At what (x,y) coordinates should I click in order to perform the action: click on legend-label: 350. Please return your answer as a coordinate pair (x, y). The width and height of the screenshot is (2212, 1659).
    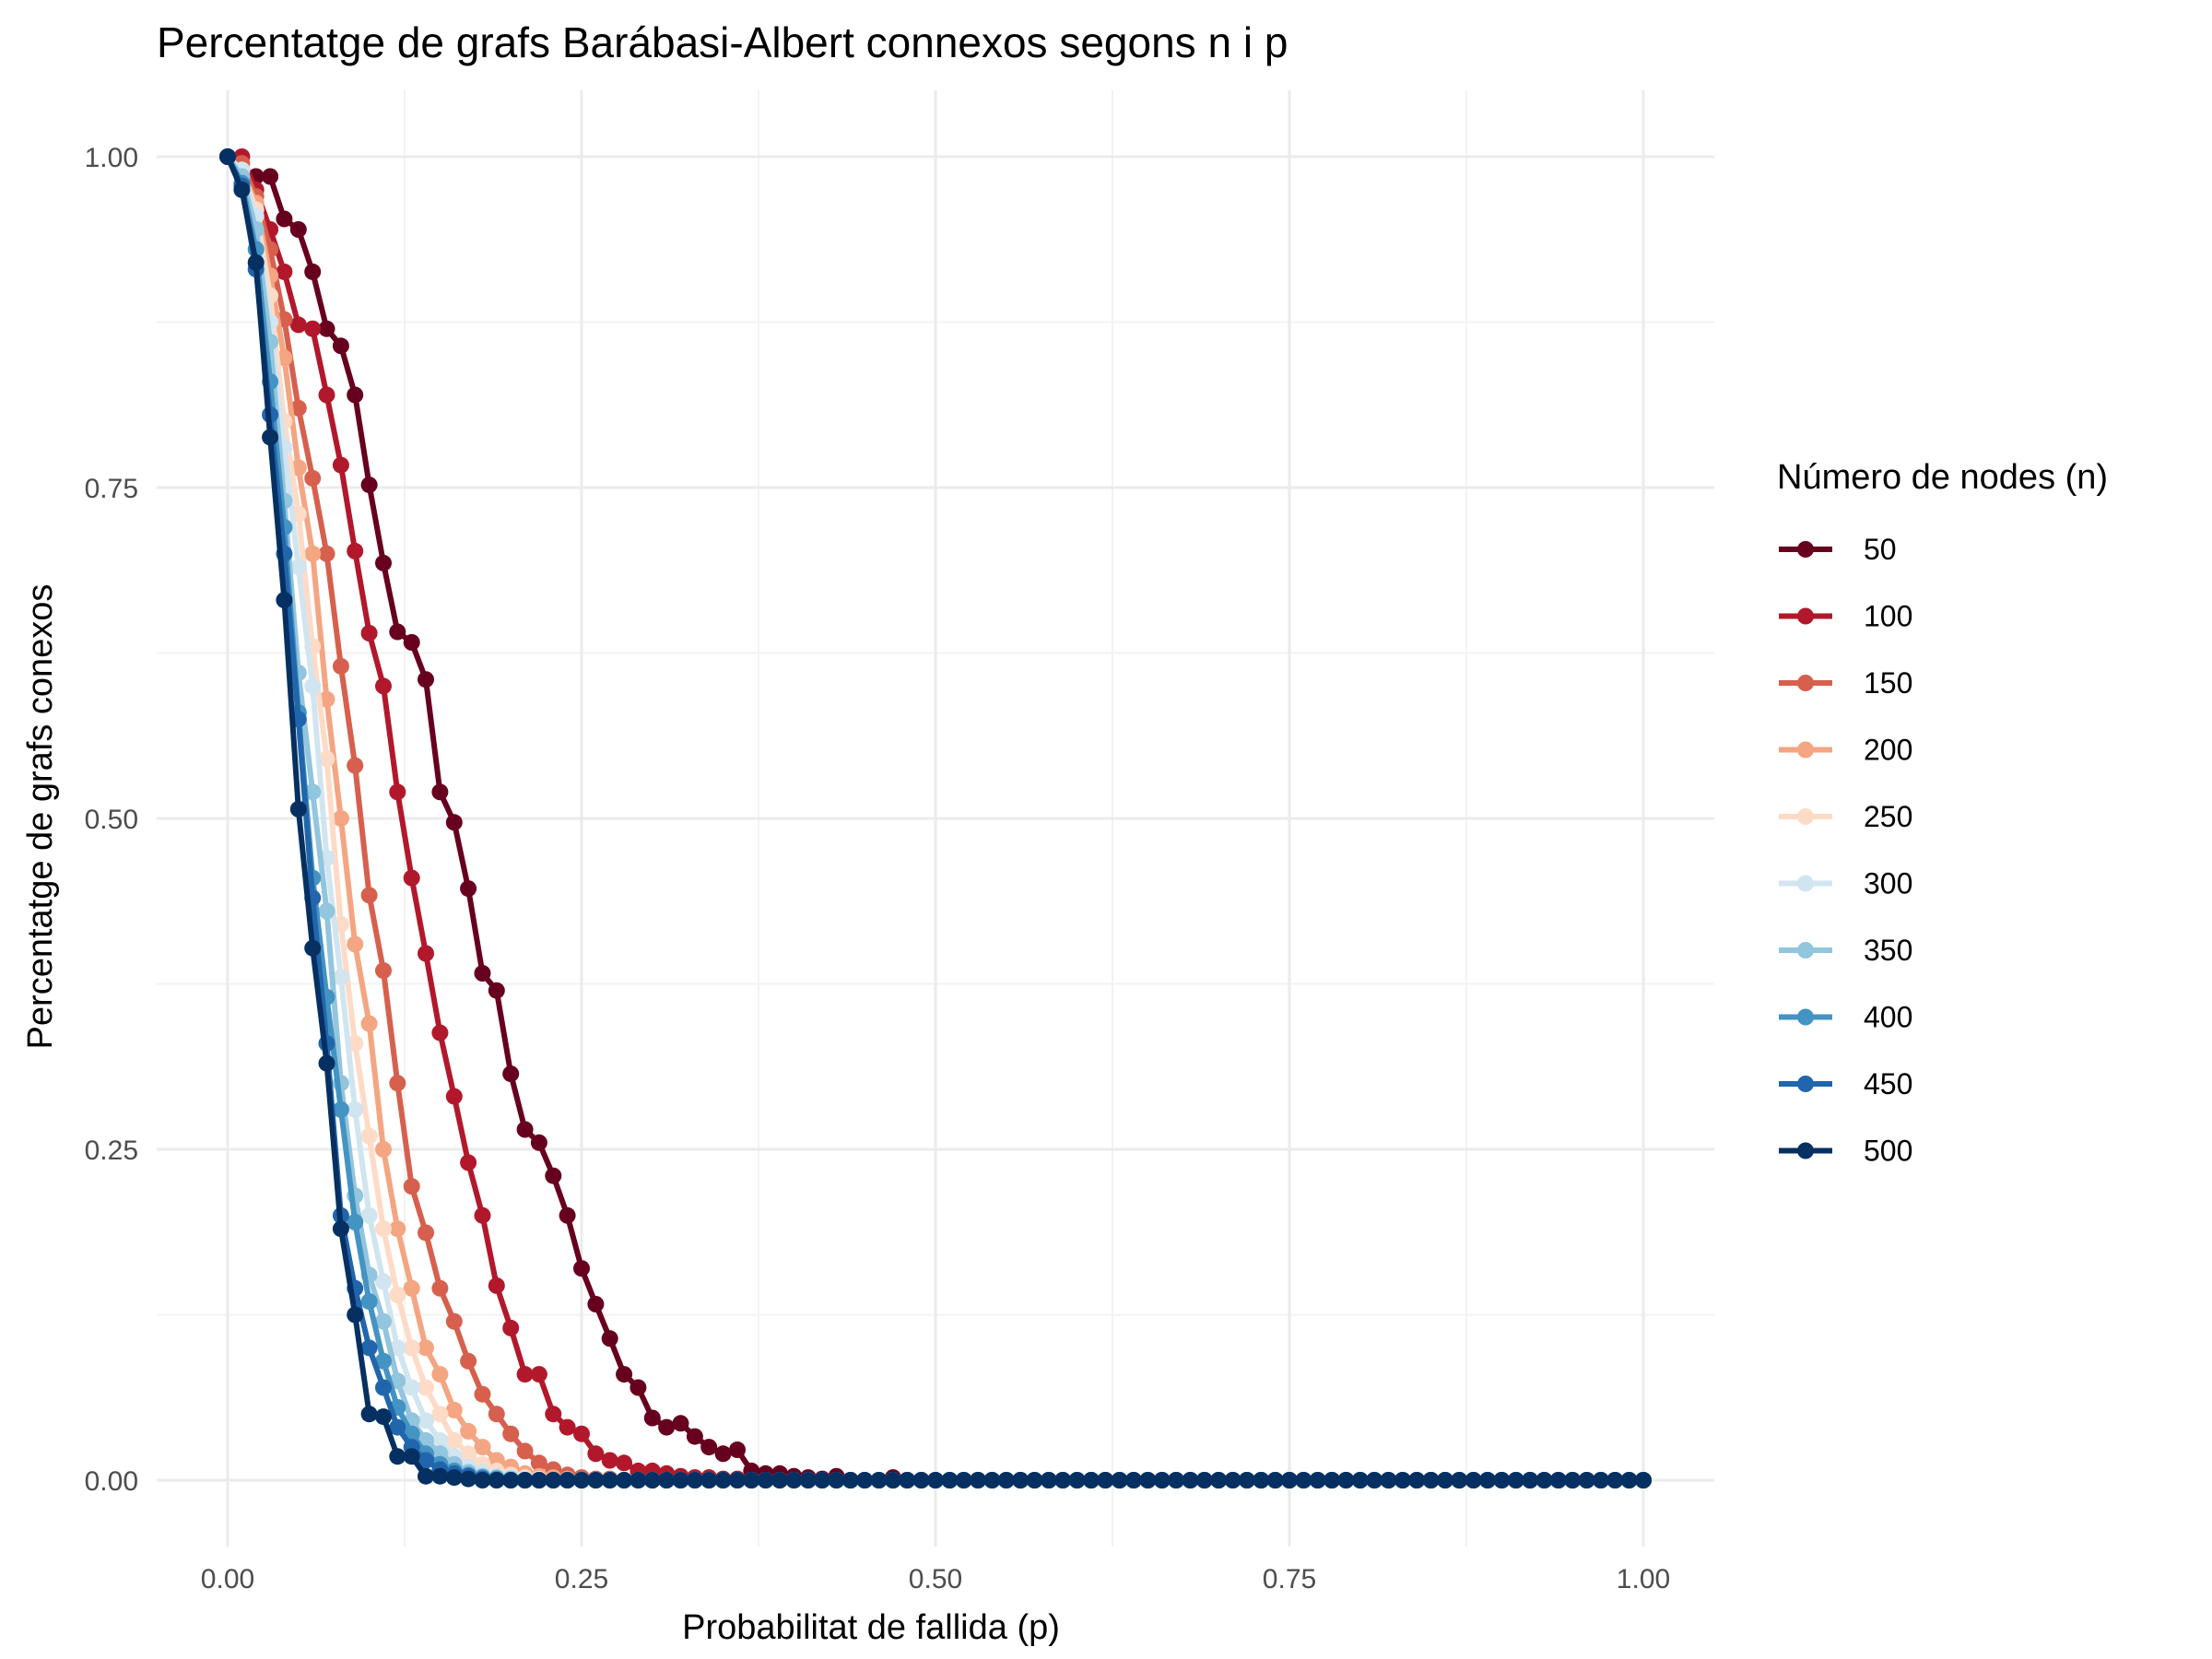
    Looking at the image, I should click on (1888, 950).